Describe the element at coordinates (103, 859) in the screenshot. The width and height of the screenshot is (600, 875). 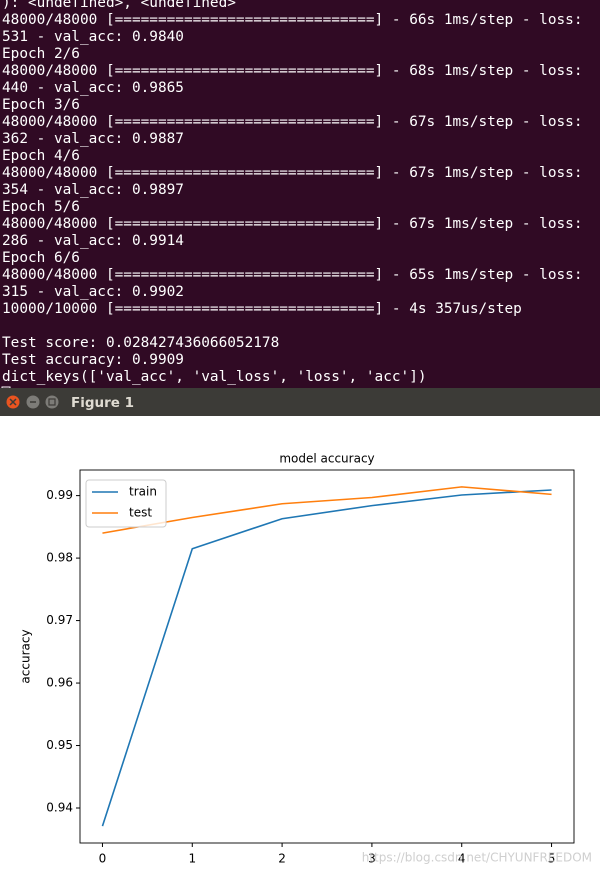
I see `x-tick-label: 0` at that location.